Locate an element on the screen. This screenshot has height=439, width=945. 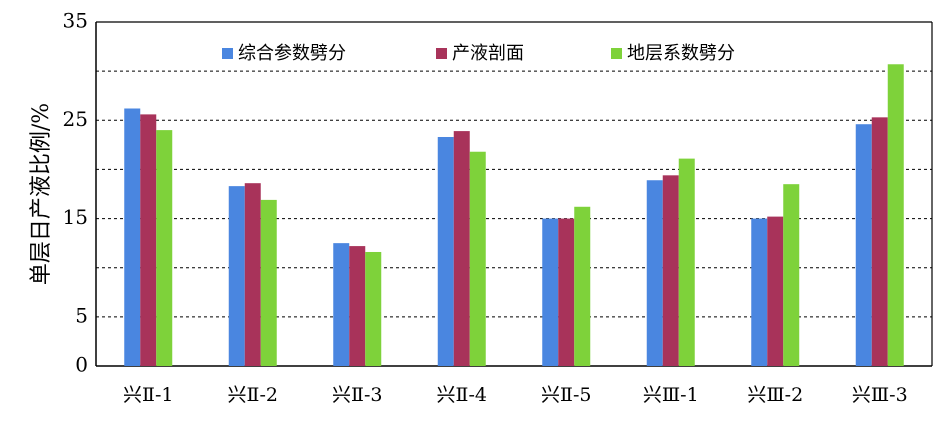
x-tick-label: 兴Ⅱ-5 is located at coordinates (566, 395).